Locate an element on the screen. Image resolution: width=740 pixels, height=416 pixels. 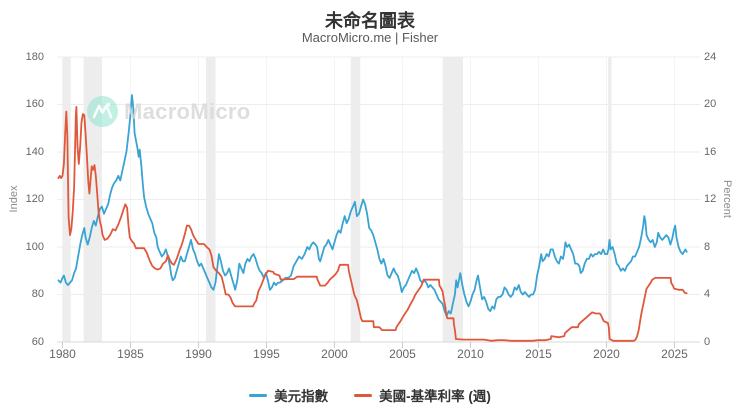
left-axis-tick-label: 140 is located at coordinates (34, 151).